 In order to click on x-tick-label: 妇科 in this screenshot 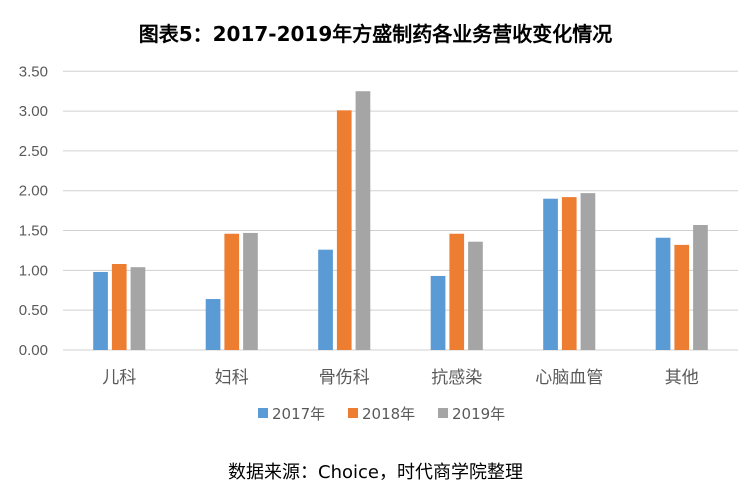, I will do `click(232, 378)`.